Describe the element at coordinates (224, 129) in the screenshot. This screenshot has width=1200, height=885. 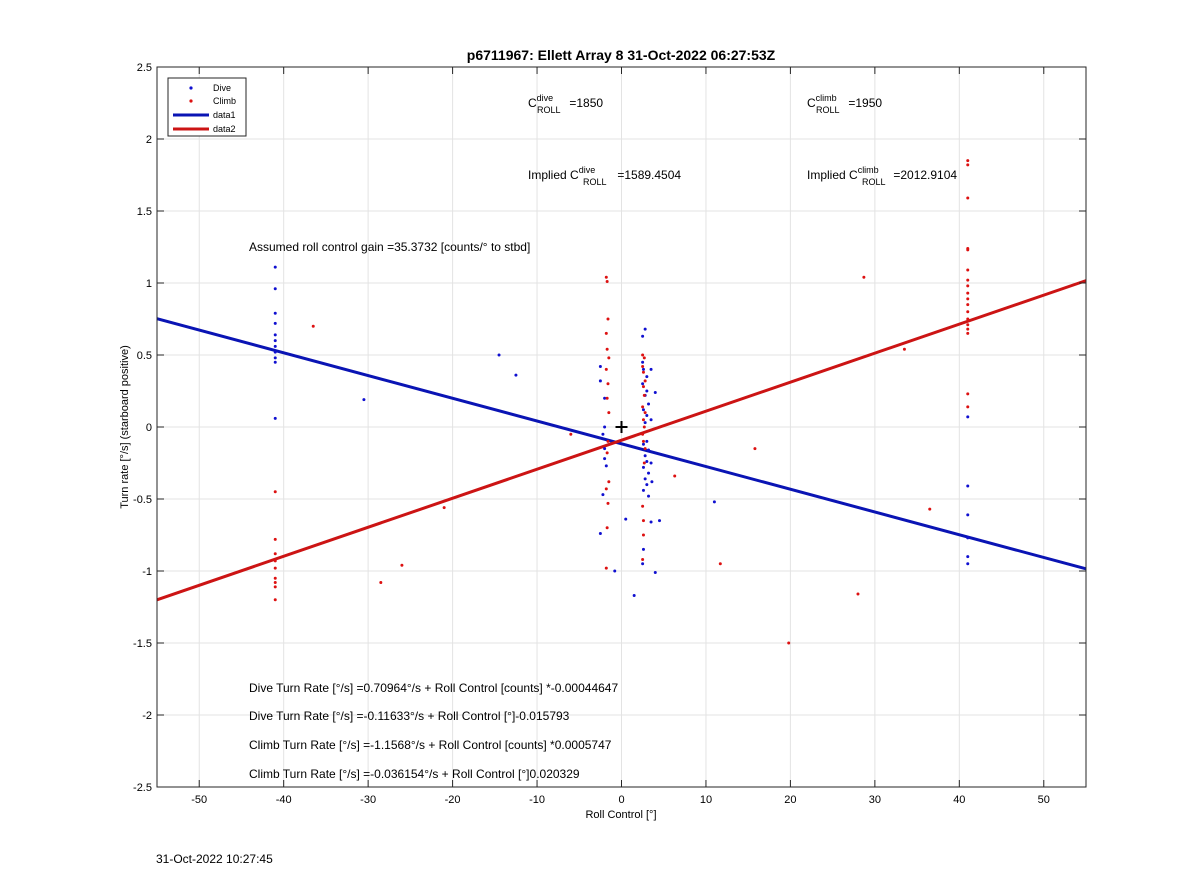
I see `legend-data2-label: data2` at that location.